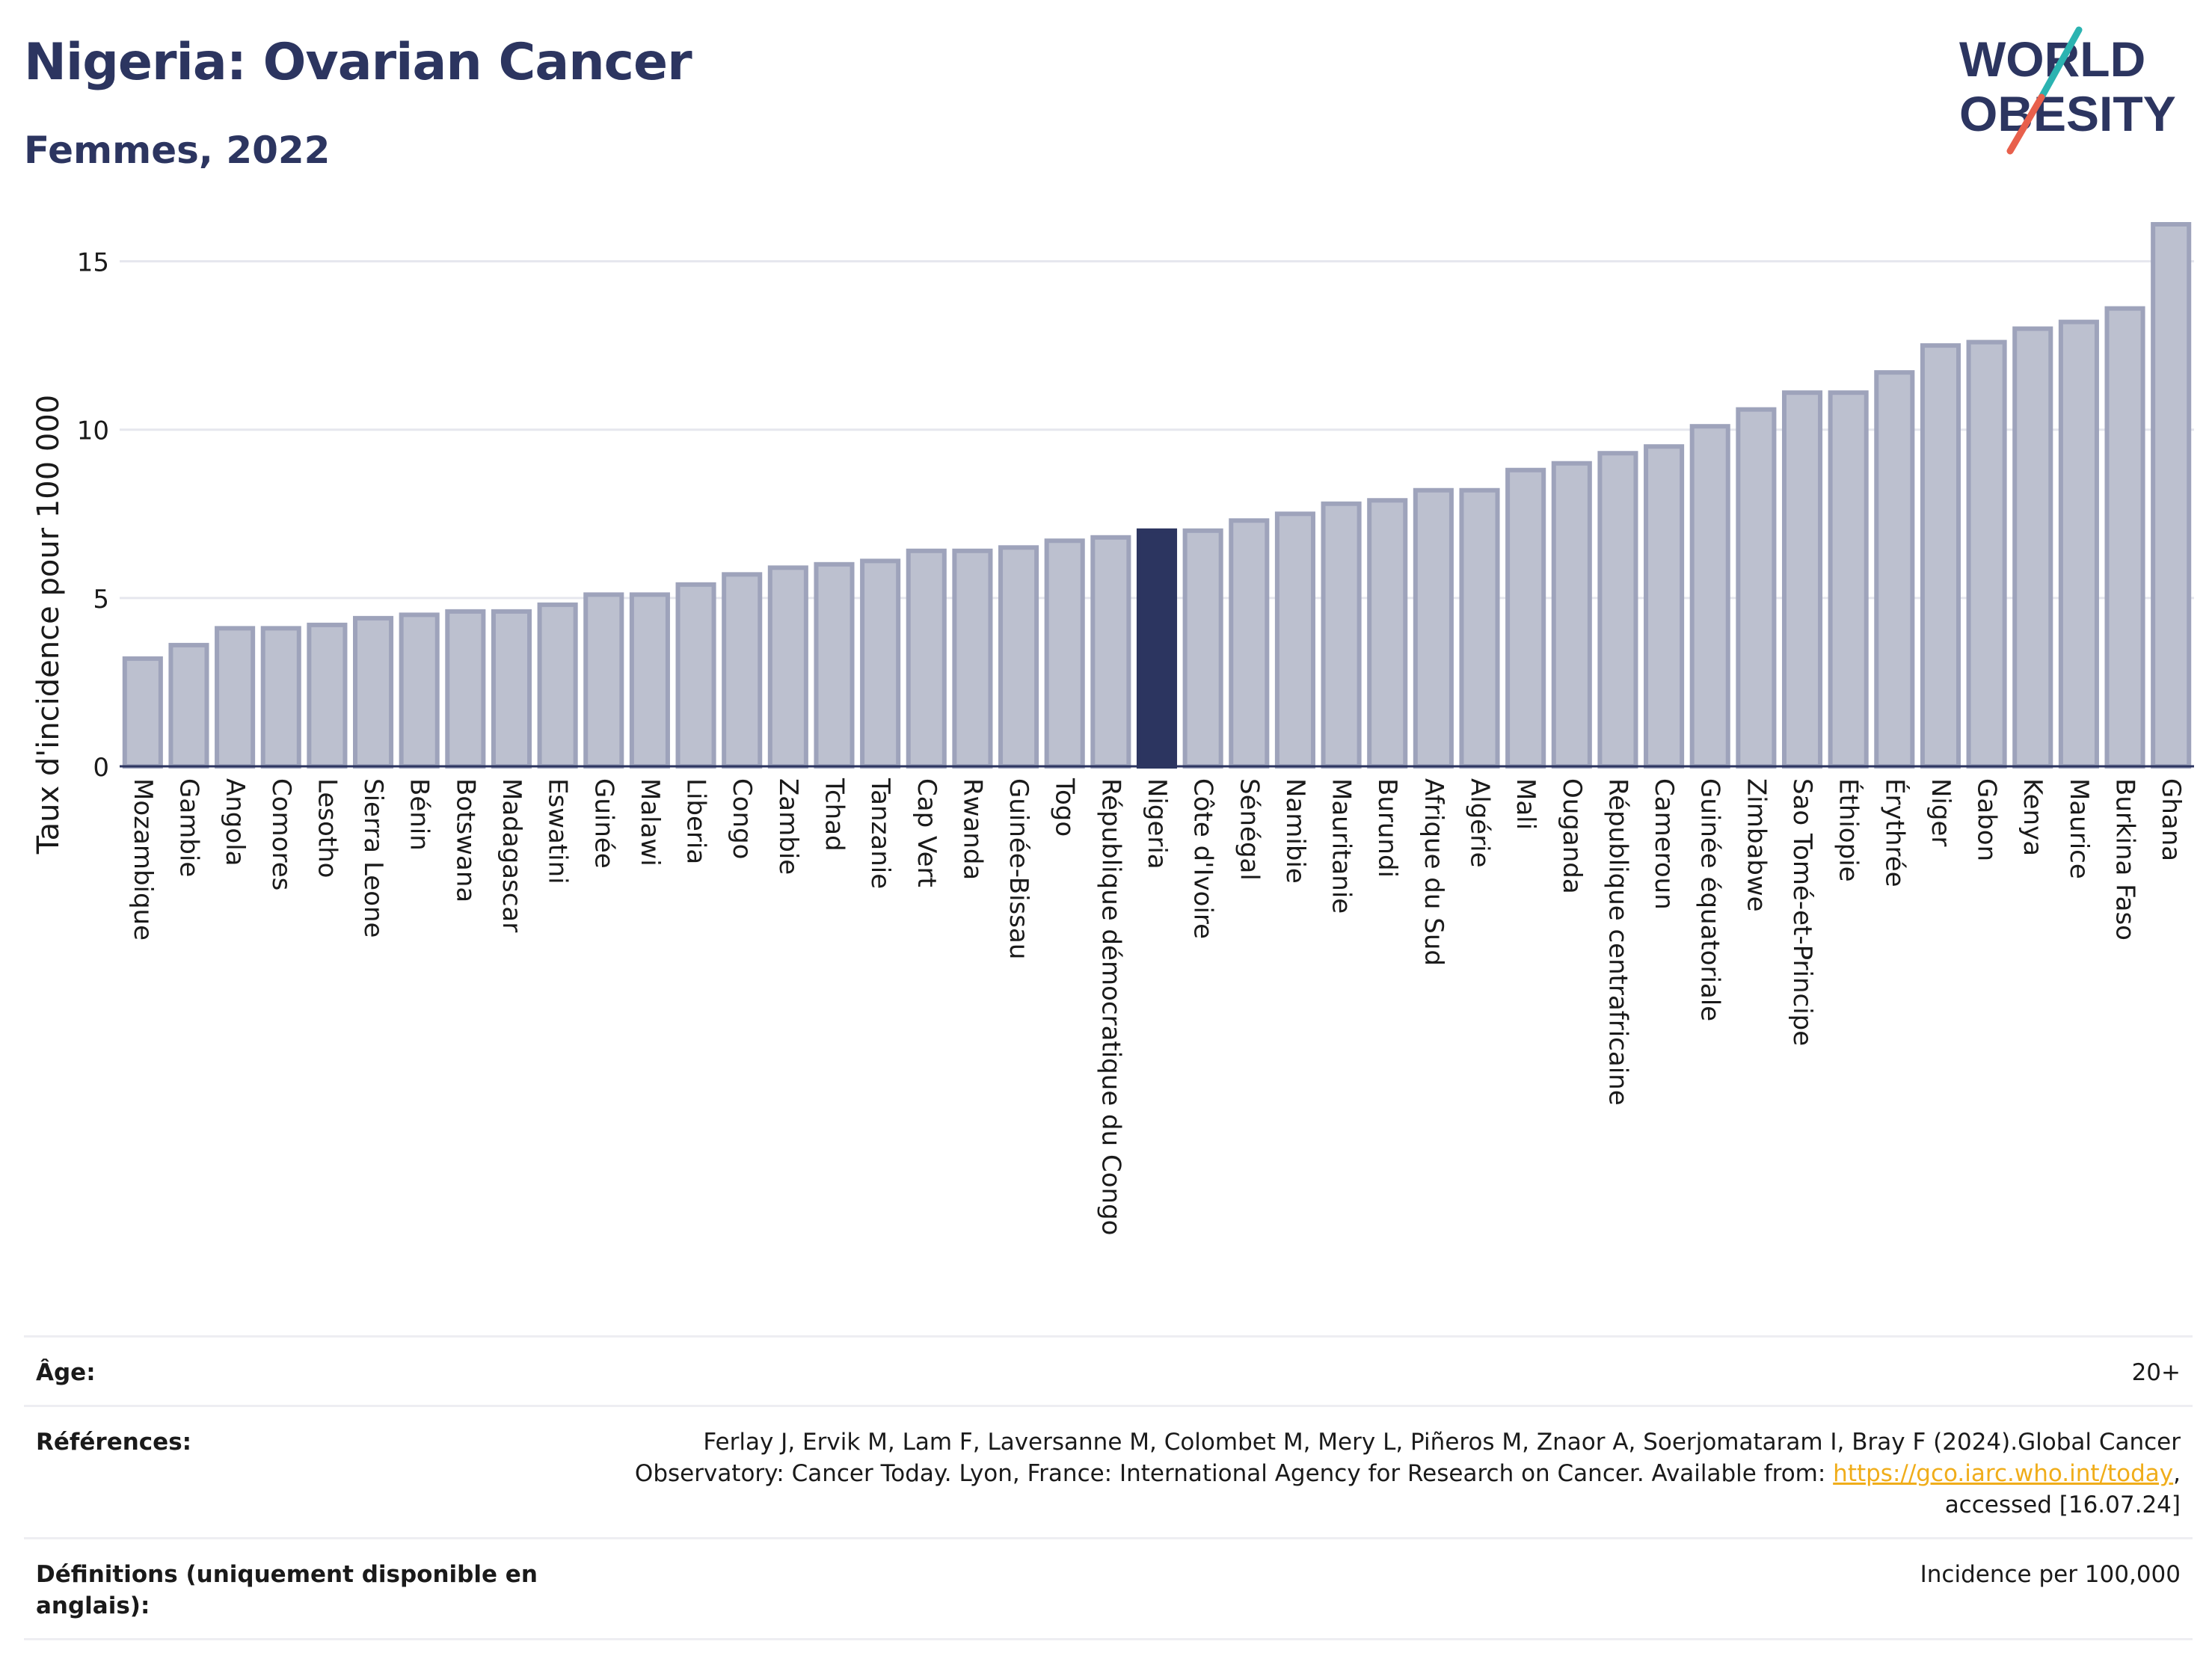 The height and width of the screenshot is (1656, 2212). Describe the element at coordinates (66, 1372) in the screenshot. I see `age-label: Âge:` at that location.